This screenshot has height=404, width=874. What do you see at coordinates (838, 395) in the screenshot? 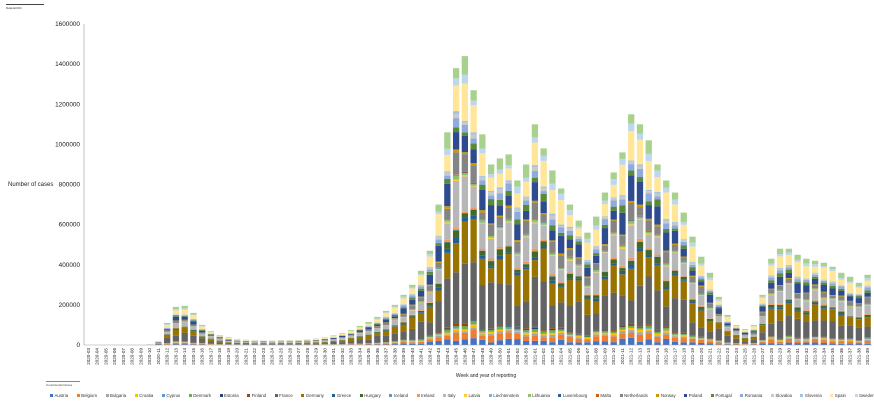
I see `legend-item: Spain` at bounding box center [838, 395].